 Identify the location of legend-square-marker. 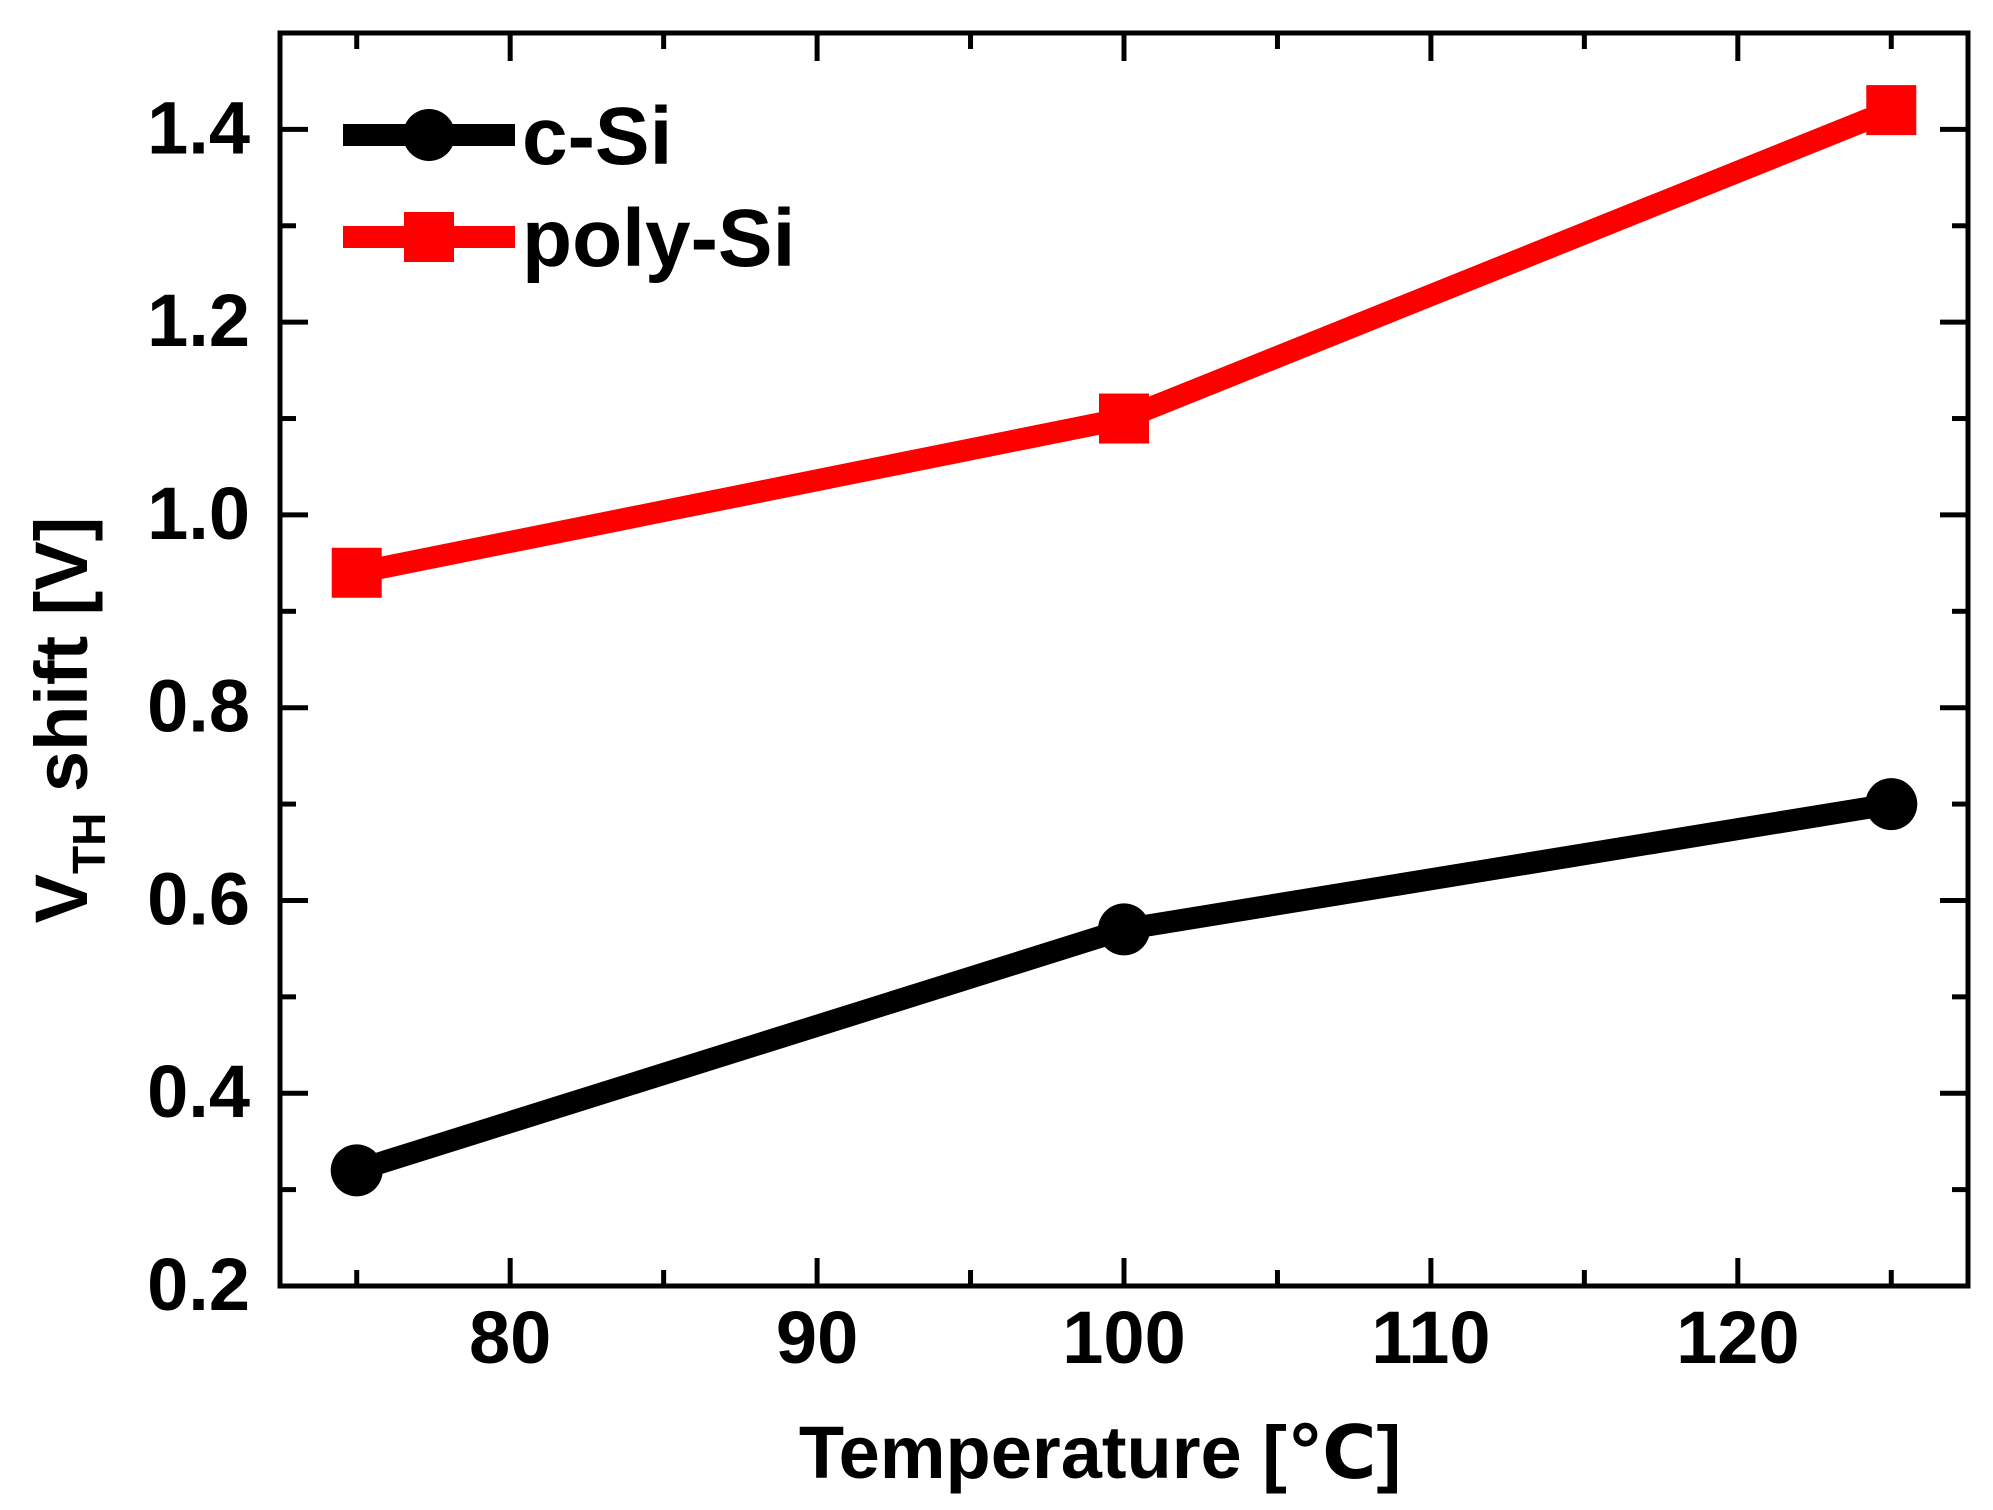
(429, 237).